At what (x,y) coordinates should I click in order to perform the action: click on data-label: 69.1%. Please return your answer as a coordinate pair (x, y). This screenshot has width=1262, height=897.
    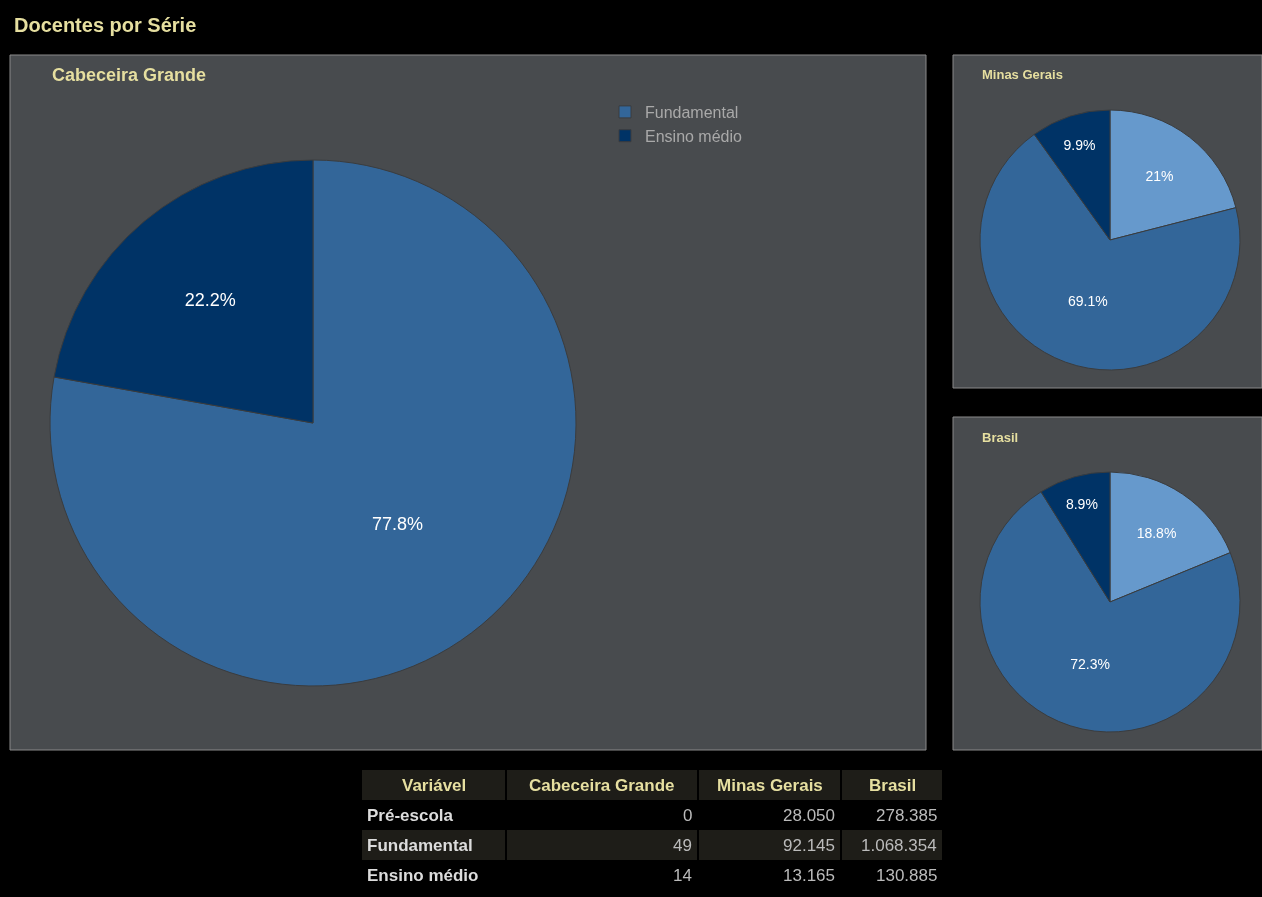
    Looking at the image, I should click on (1087, 301).